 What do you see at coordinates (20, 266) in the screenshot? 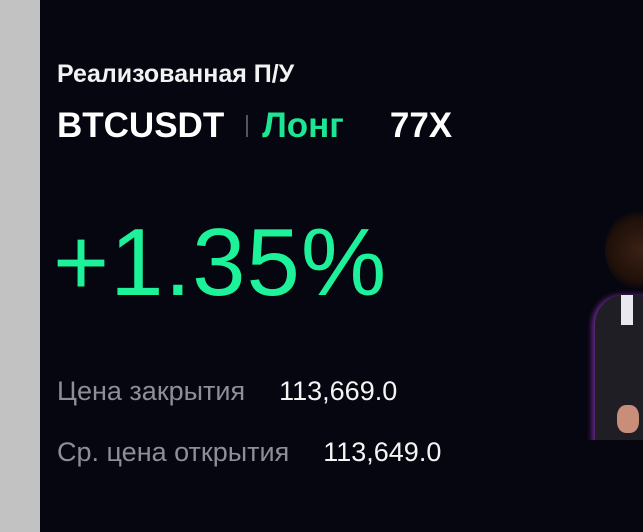
I see `left-gray-margin` at bounding box center [20, 266].